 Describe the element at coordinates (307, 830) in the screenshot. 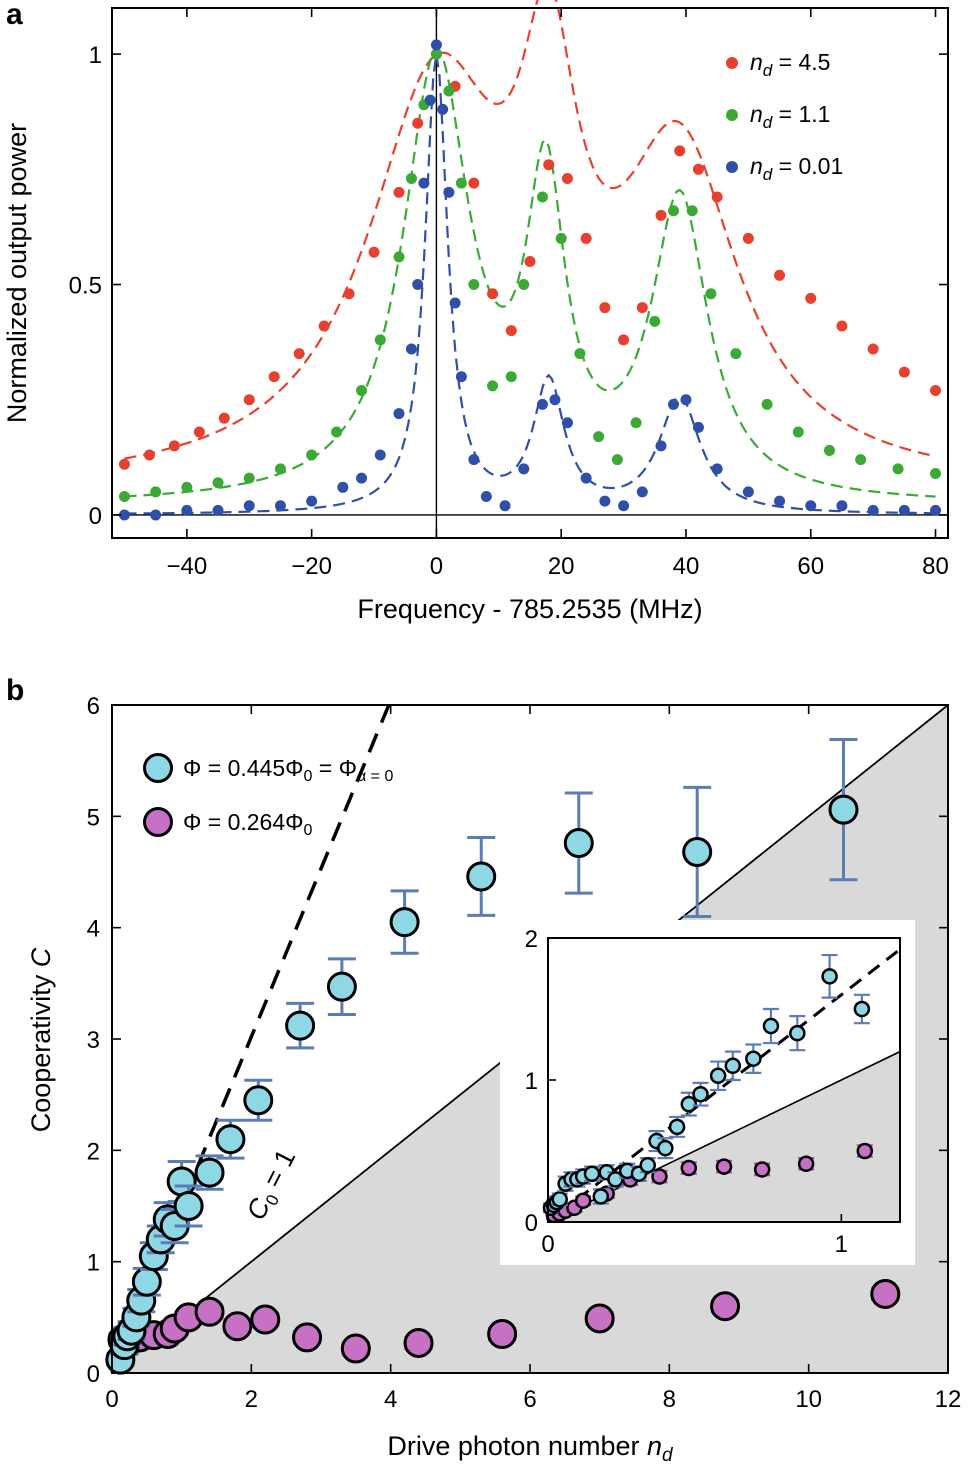

I see `legend-sub1: 0` at that location.